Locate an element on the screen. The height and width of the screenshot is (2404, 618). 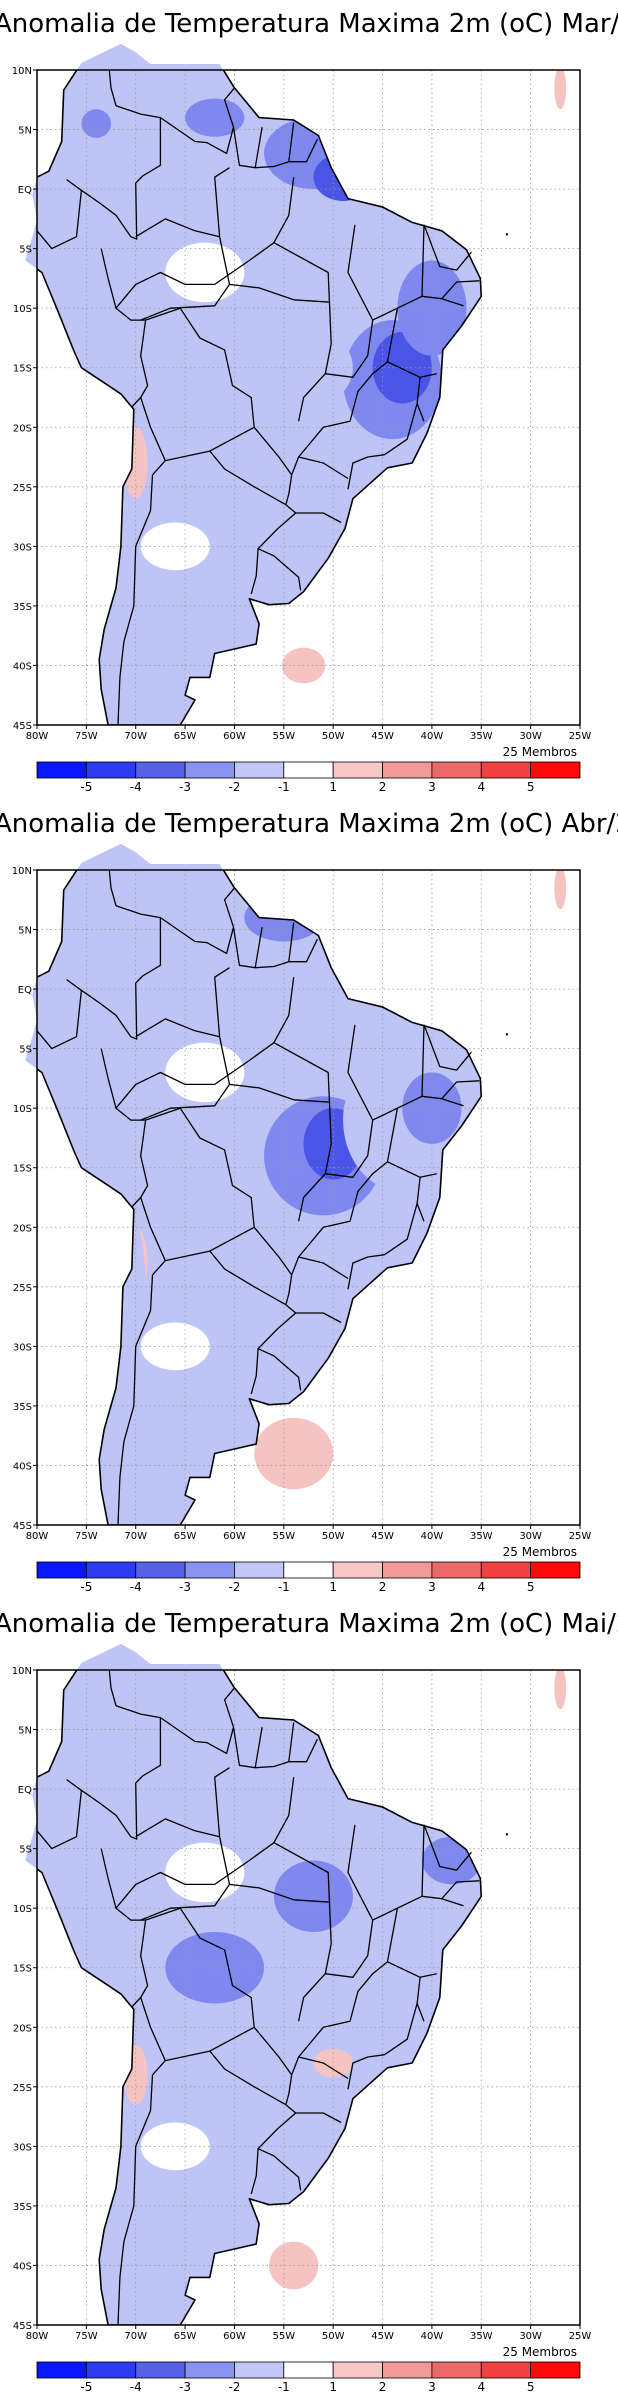
x-tick-label: 35W is located at coordinates (481, 2336).